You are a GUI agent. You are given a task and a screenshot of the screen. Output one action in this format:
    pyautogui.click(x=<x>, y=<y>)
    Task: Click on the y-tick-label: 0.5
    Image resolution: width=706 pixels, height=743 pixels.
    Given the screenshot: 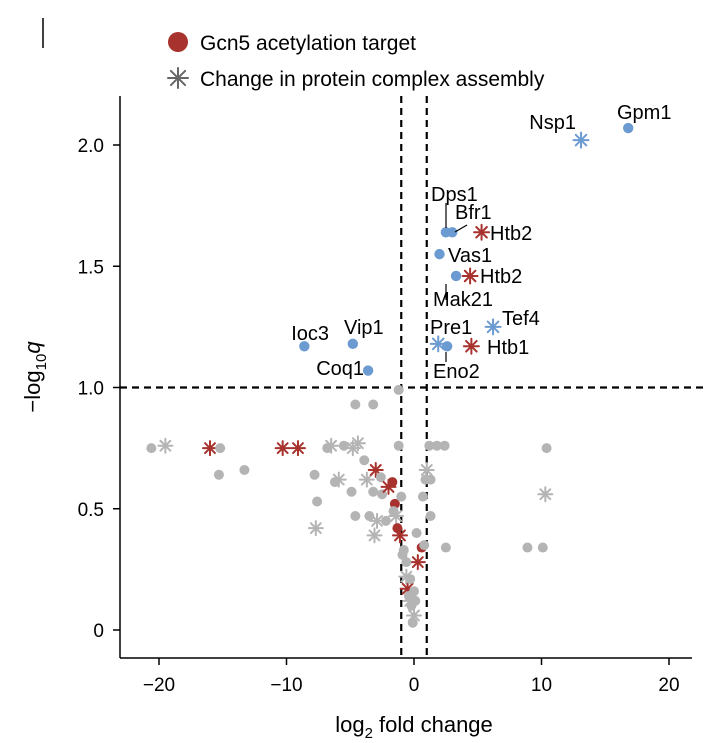 What is the action you would take?
    pyautogui.click(x=91, y=510)
    